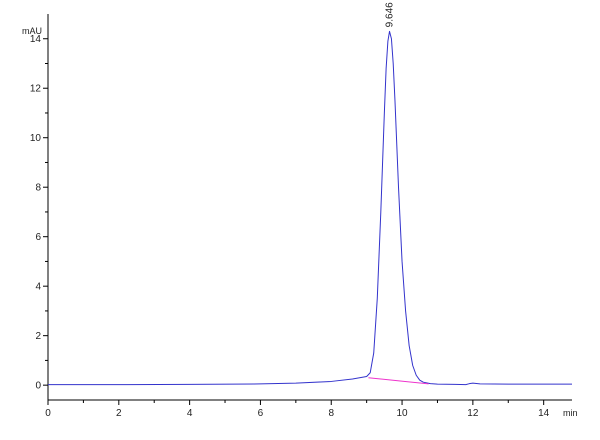 The height and width of the screenshot is (440, 600). Describe the element at coordinates (473, 413) in the screenshot. I see `x-tick-label: 12` at that location.